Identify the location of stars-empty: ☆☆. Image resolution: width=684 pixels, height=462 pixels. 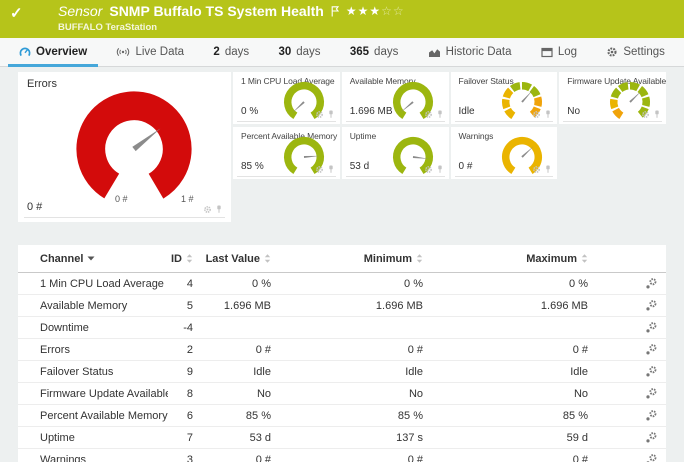
(393, 11).